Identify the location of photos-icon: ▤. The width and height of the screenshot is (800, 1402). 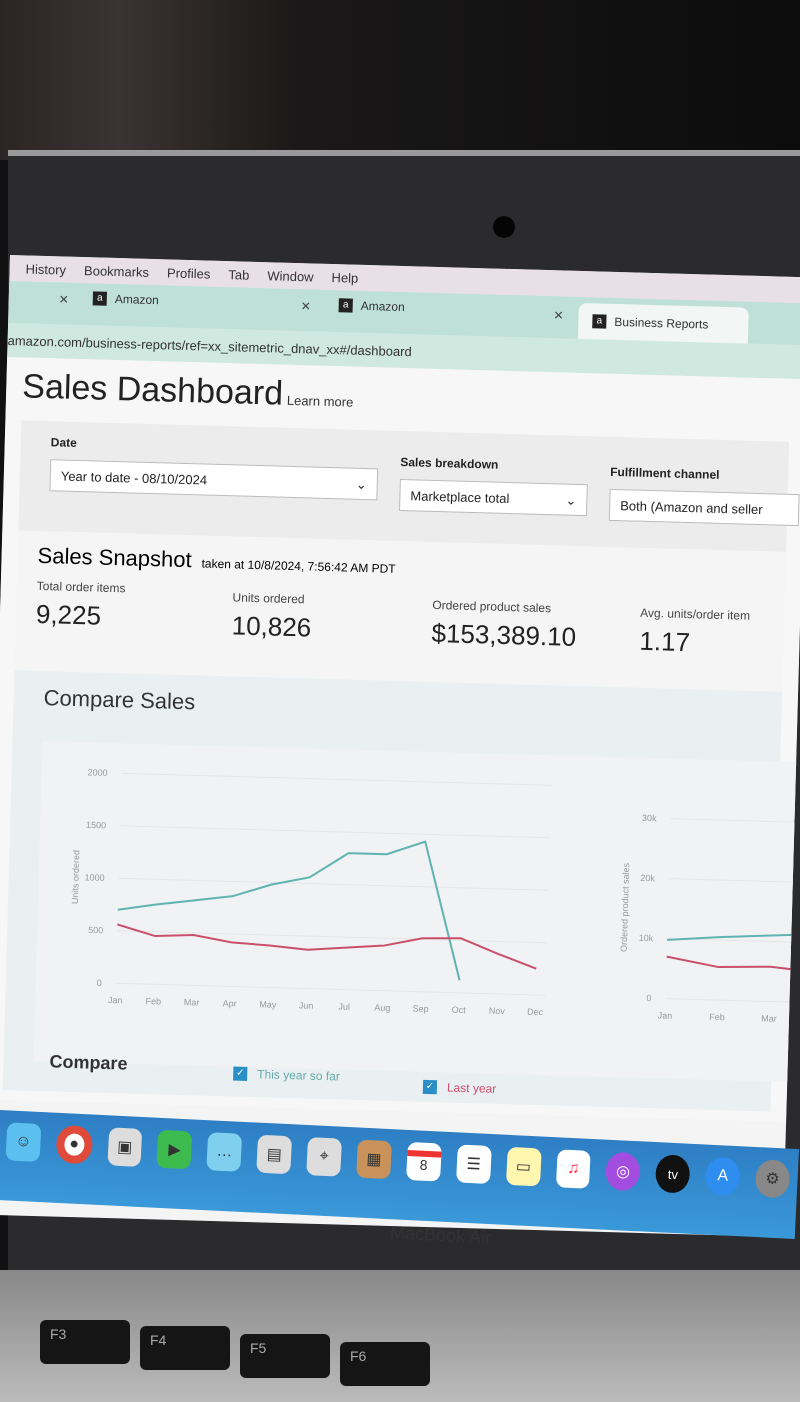
(274, 1154).